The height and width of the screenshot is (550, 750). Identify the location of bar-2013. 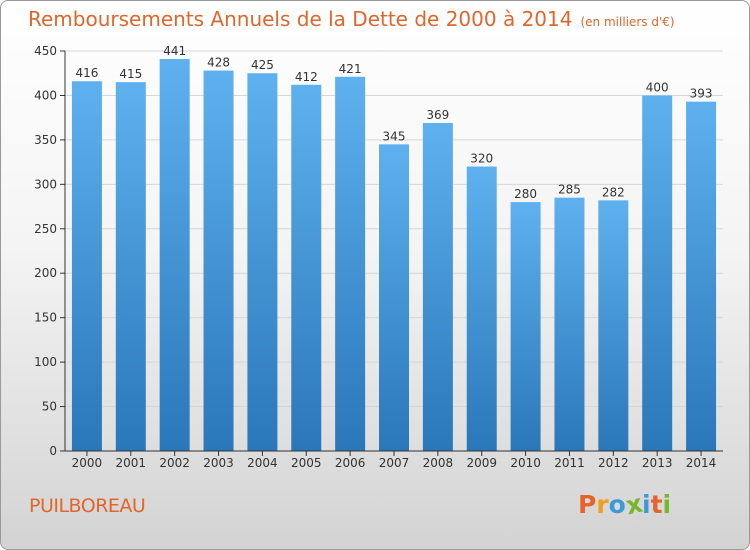
(657, 273).